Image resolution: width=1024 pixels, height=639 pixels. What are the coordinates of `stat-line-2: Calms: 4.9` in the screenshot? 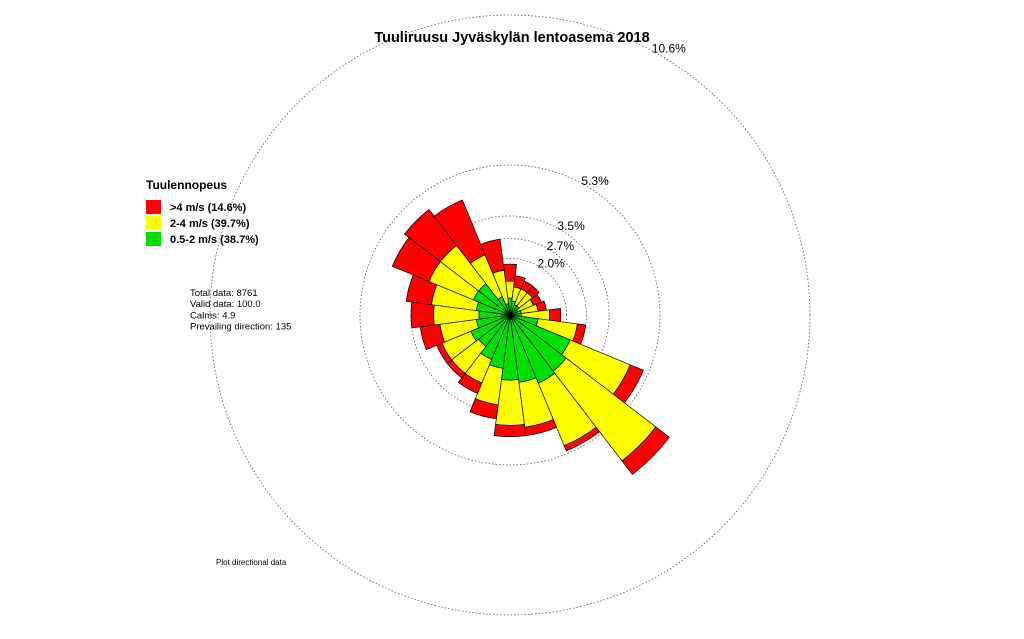 It's located at (212, 315).